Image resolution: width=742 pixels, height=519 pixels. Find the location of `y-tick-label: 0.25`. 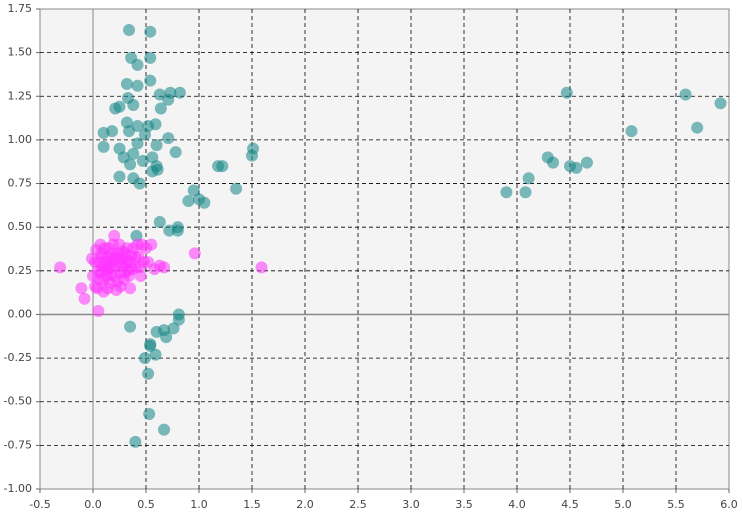

y-tick-label: 0.25 is located at coordinates (20, 270).